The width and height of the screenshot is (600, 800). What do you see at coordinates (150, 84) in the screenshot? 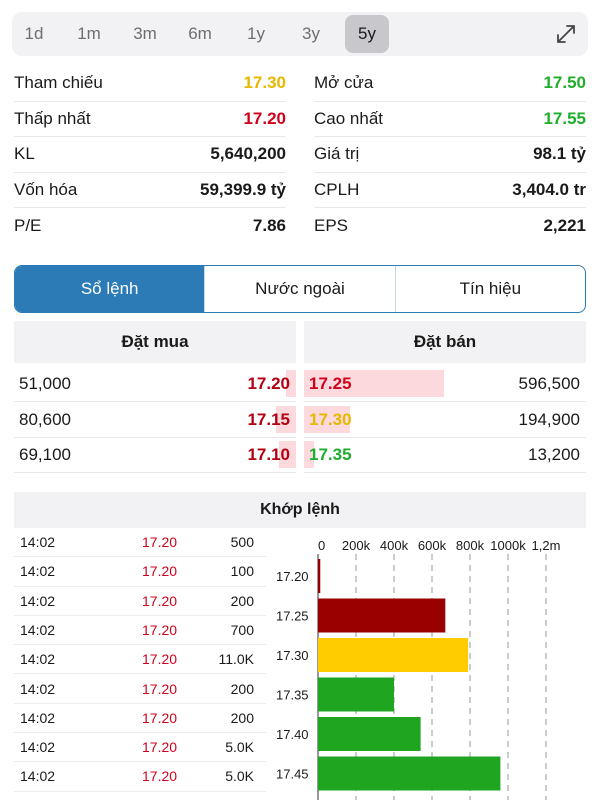
I see `stat-row-reference: Tham chiếu 17.30` at bounding box center [150, 84].